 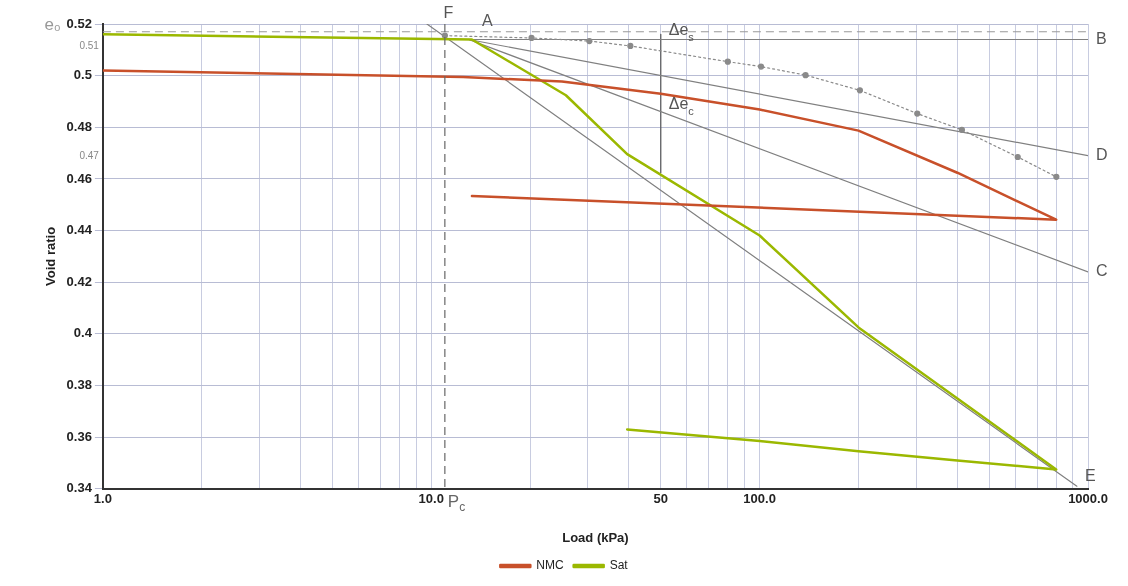 What do you see at coordinates (83, 333) in the screenshot?
I see `y-tick-label: 0.4` at bounding box center [83, 333].